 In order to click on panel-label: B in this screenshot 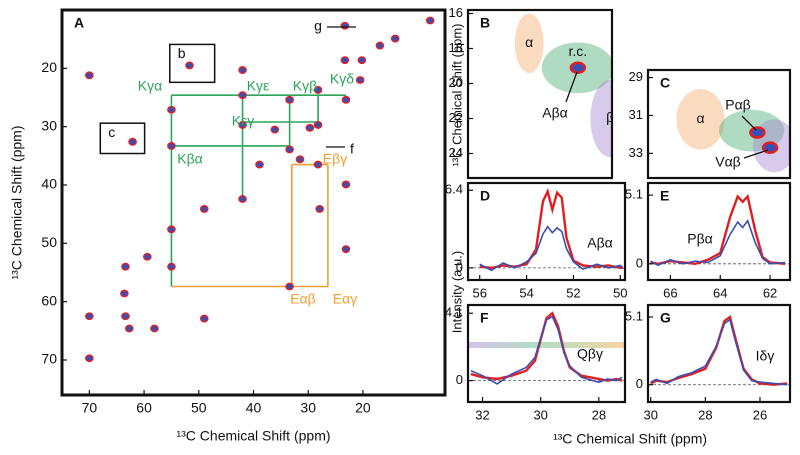, I will do `click(485, 23)`.